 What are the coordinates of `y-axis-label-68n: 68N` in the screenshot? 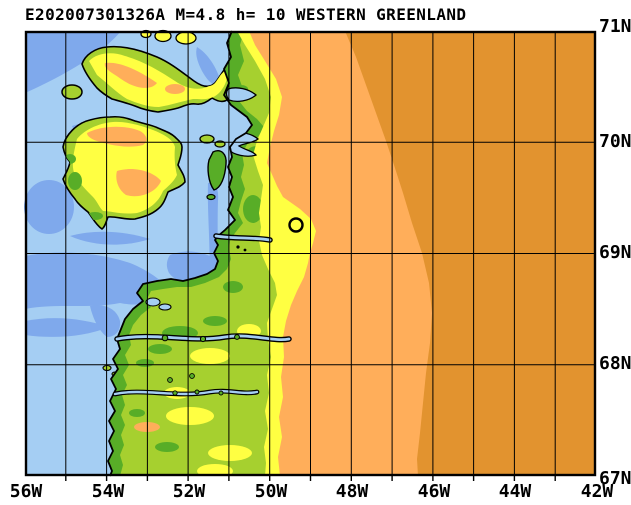 It's located at (615, 363).